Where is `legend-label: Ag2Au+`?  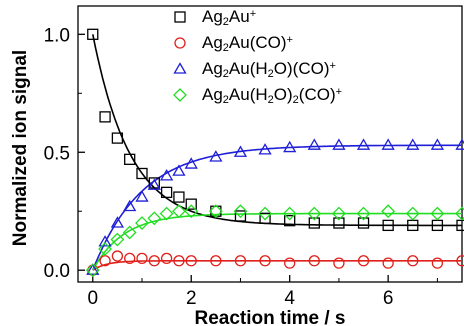 legend-label: Ag2Au+ is located at coordinates (229, 17).